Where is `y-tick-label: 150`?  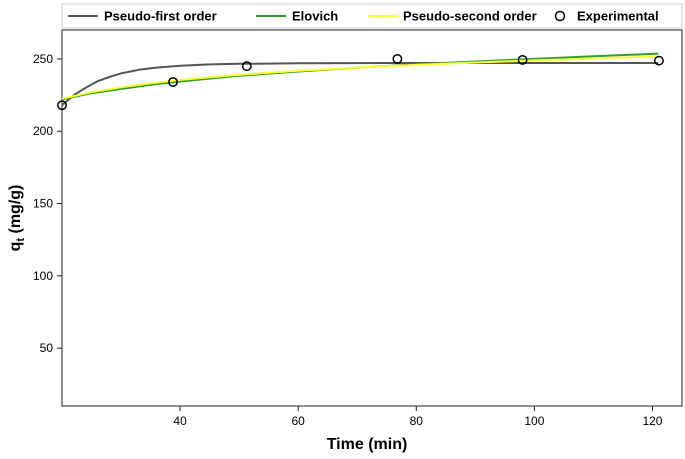 y-tick-label: 150 is located at coordinates (43, 204).